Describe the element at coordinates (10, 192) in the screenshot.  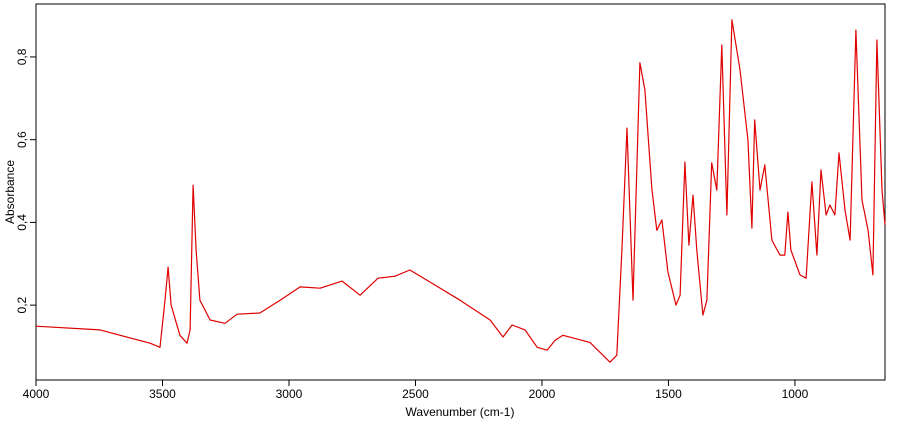
I see `y-axis-label: Absorbance` at that location.